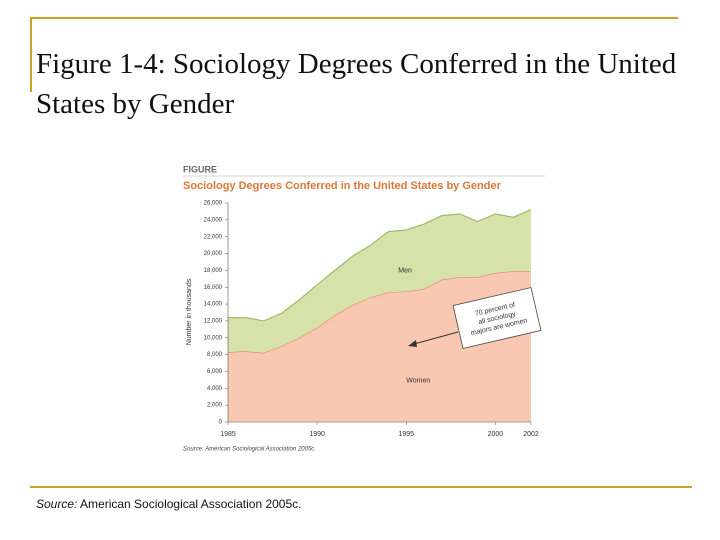  What do you see at coordinates (215, 406) in the screenshot?
I see `y-tick-label: 2,000` at bounding box center [215, 406].